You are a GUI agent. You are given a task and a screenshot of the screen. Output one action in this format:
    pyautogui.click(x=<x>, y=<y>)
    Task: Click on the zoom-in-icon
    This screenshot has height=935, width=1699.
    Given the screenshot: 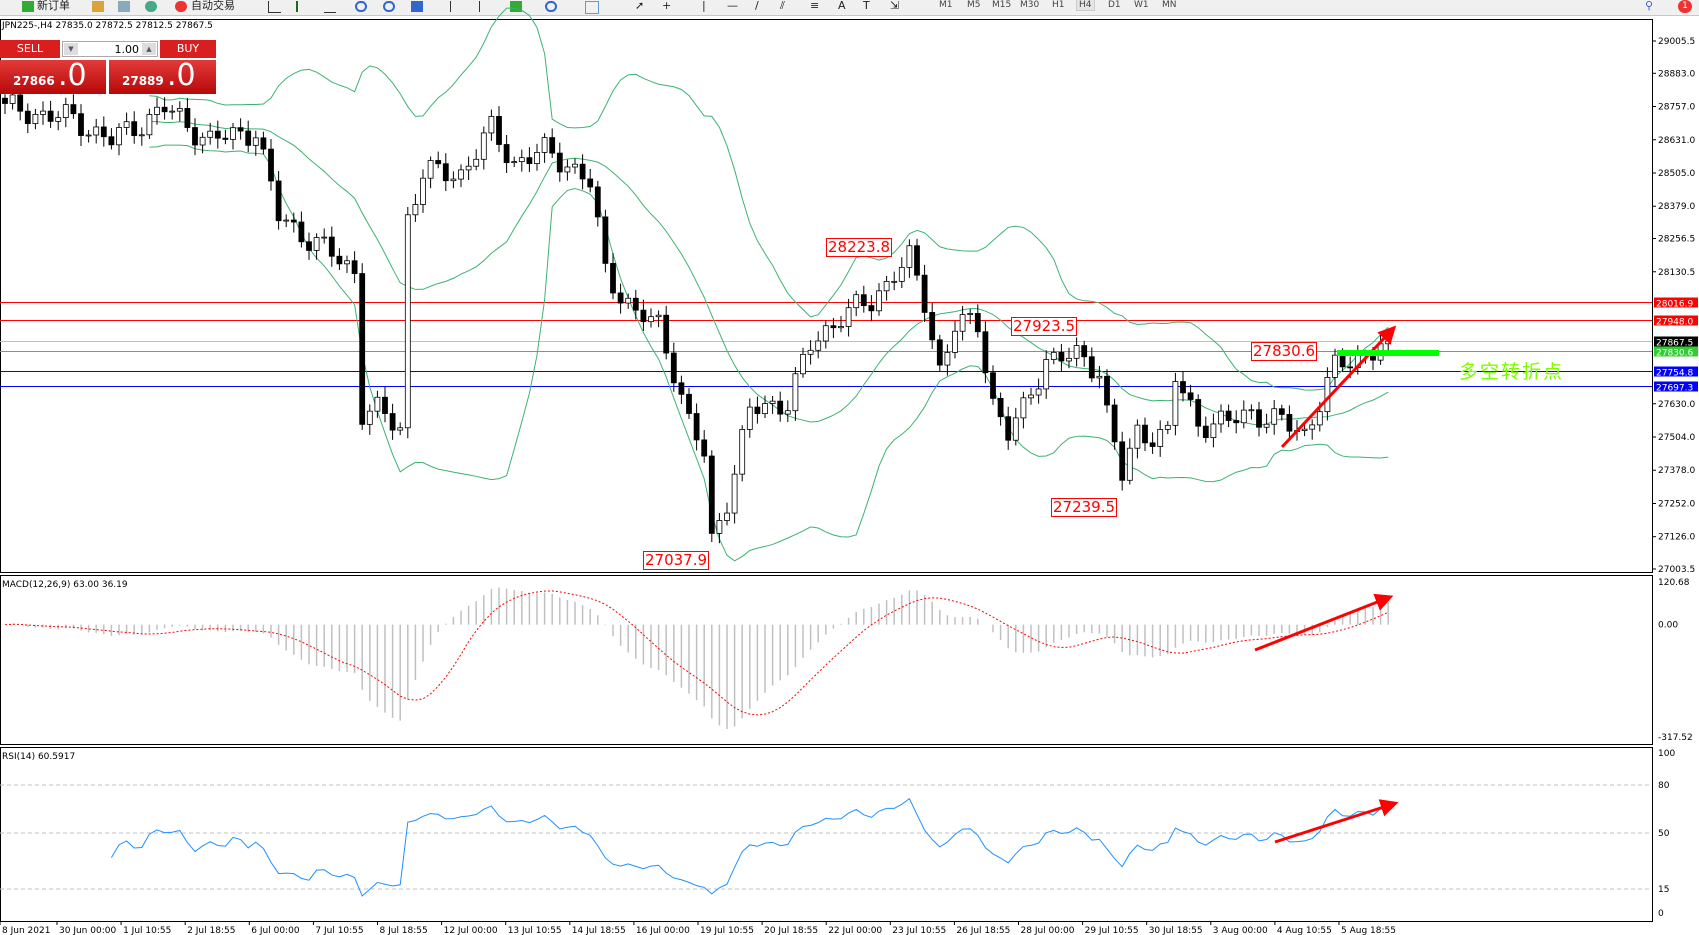 What is the action you would take?
    pyautogui.click(x=361, y=6)
    